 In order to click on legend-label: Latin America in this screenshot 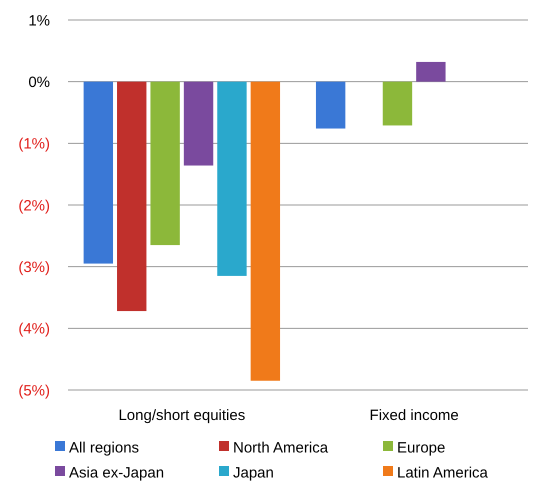, I will do `click(443, 472)`.